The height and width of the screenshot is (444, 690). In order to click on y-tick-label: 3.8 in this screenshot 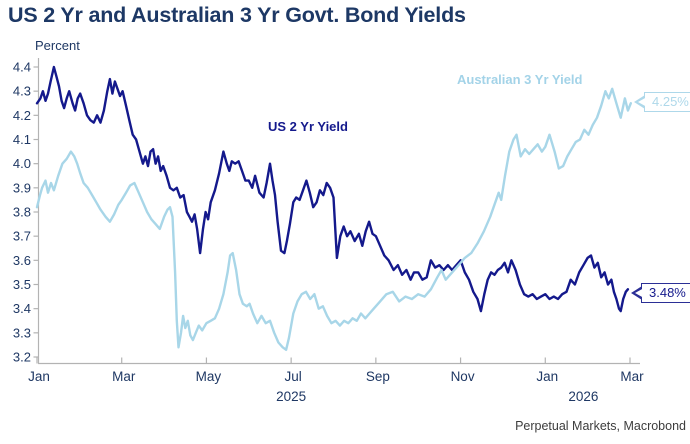, I will do `click(22, 212)`.